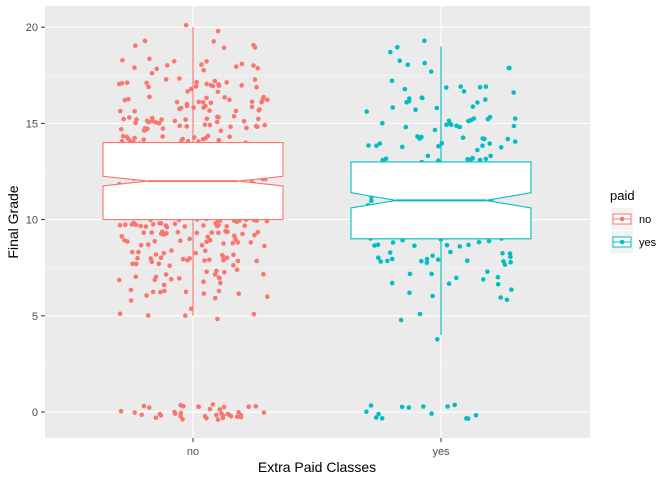  I want to click on legend-label-no: no, so click(645, 220).